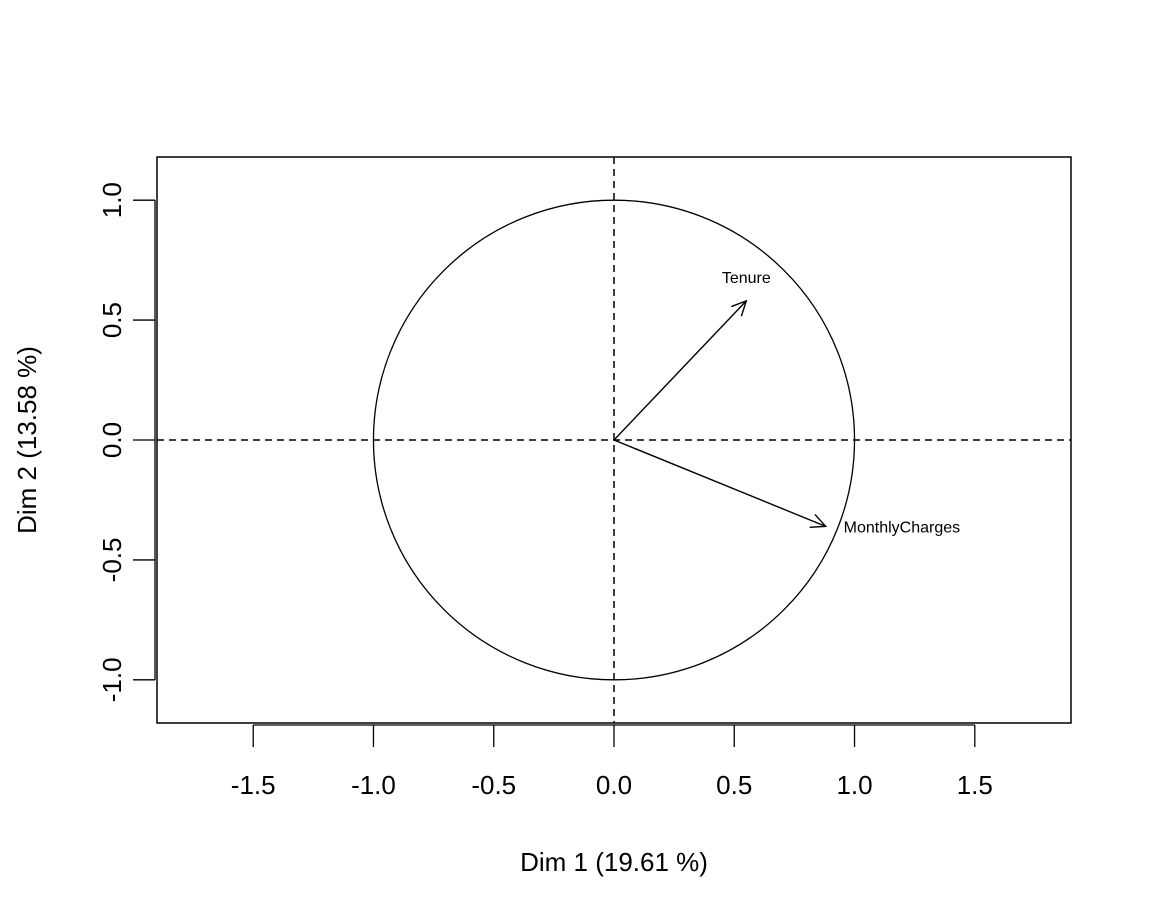 Image resolution: width=1152 pixels, height=921 pixels. Describe the element at coordinates (253, 785) in the screenshot. I see `x-tick-label: -1.5` at that location.